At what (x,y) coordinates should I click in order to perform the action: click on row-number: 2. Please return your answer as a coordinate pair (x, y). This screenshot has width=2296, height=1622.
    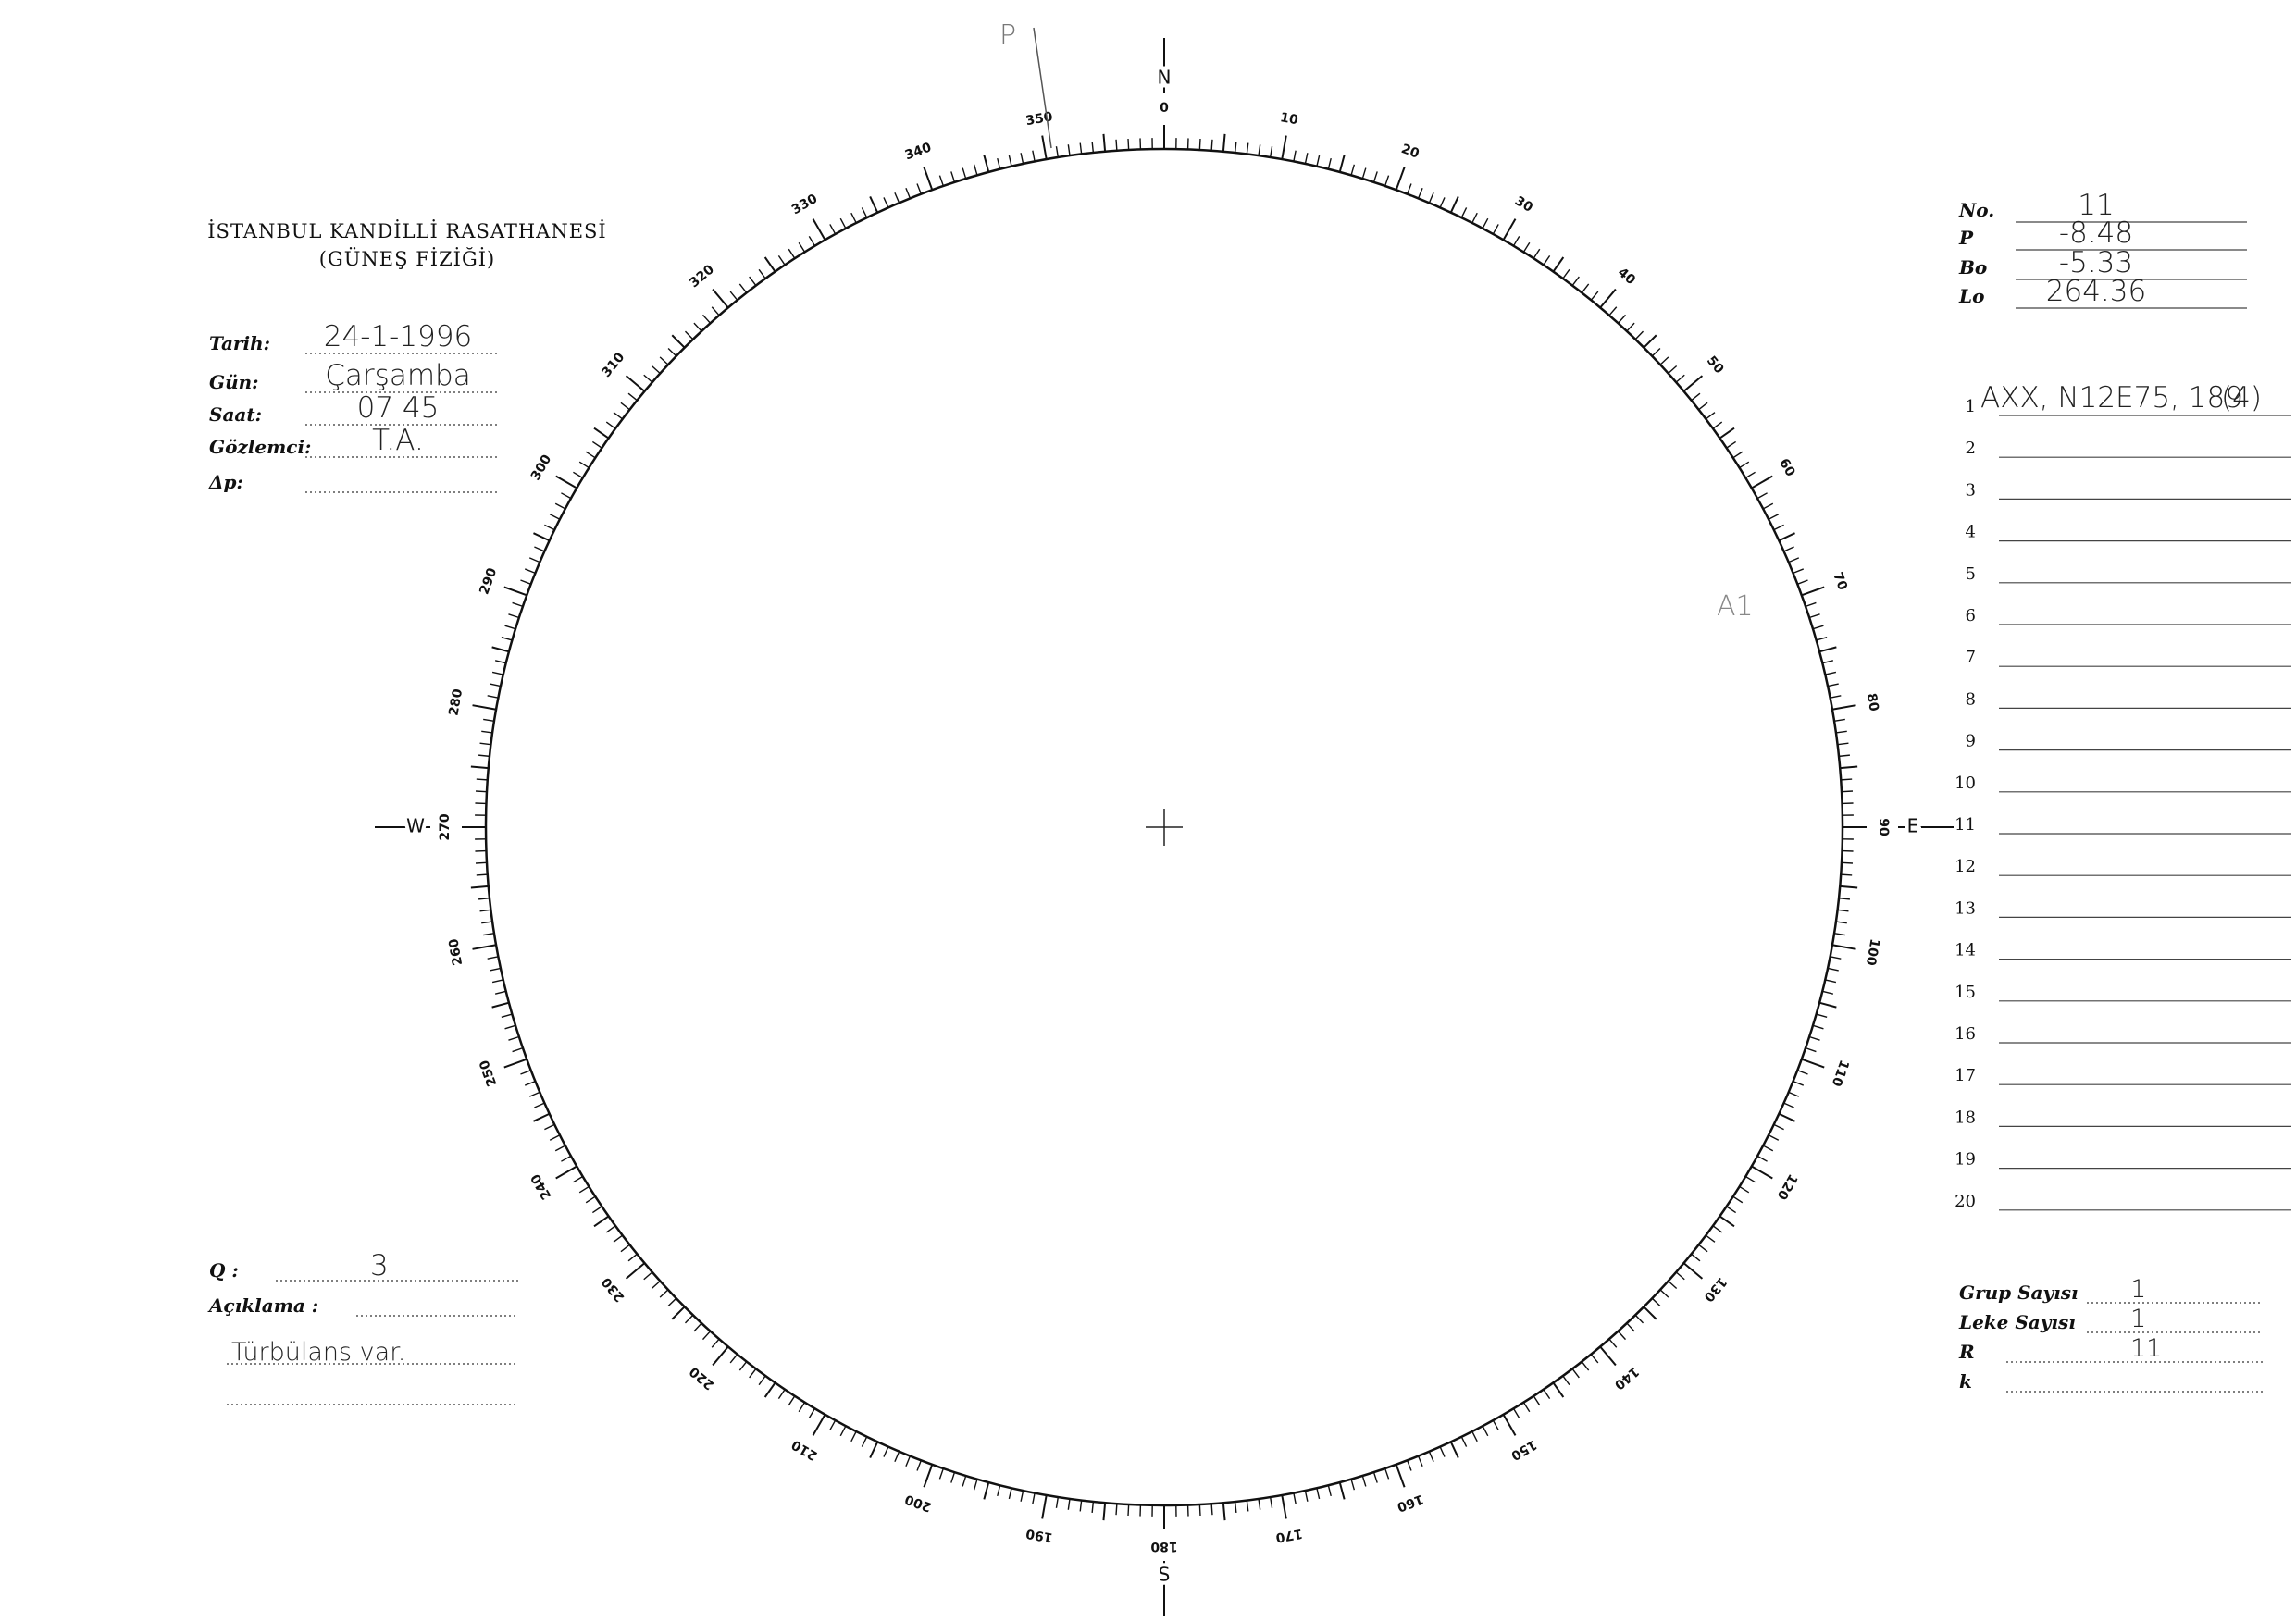
    Looking at the image, I should click on (1971, 448).